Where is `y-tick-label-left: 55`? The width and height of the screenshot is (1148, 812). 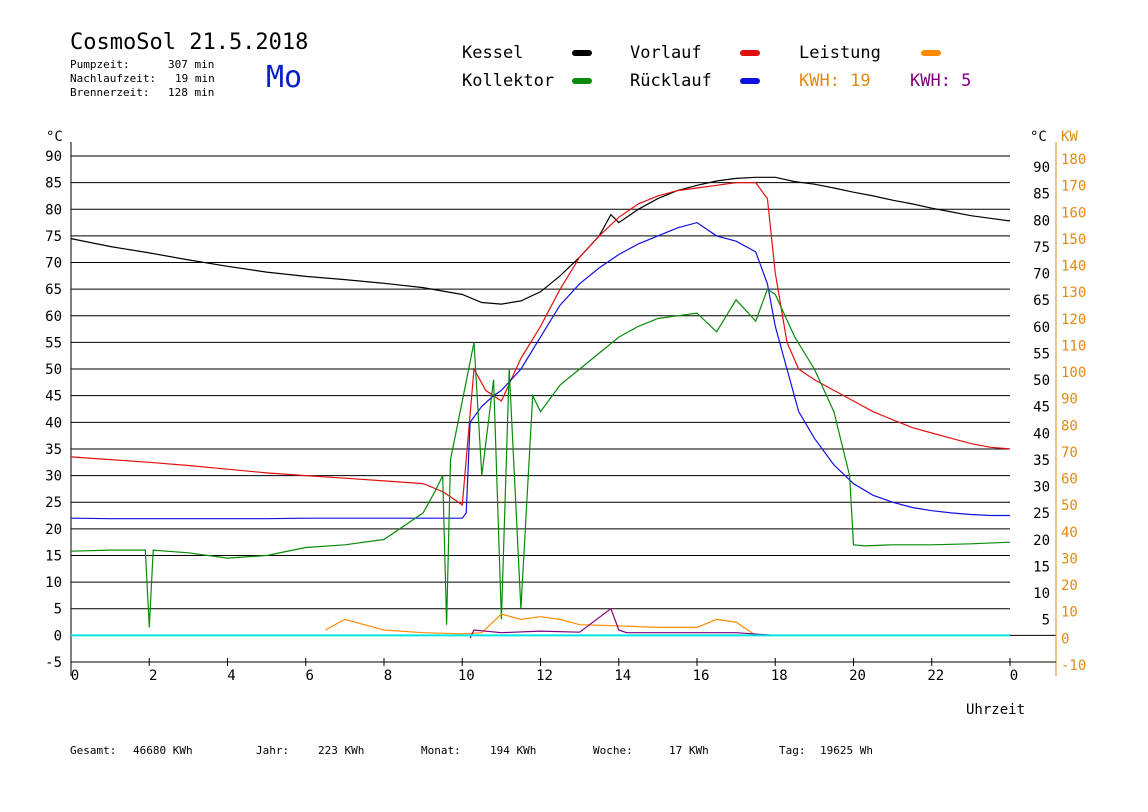 y-tick-label-left: 55 is located at coordinates (53, 343).